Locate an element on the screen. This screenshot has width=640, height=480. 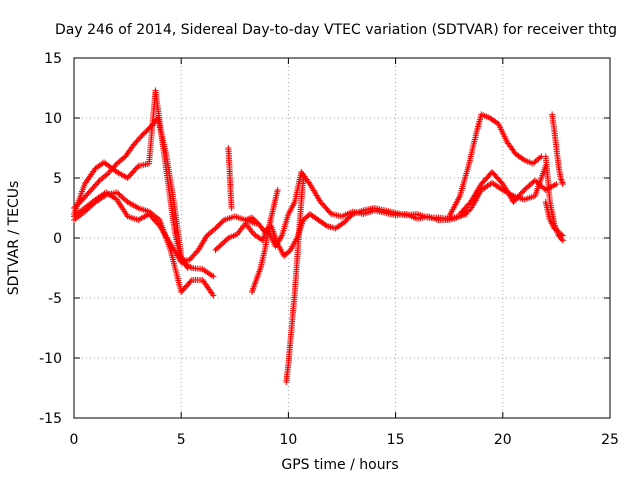
x-tick-label: 15 is located at coordinates (396, 440).